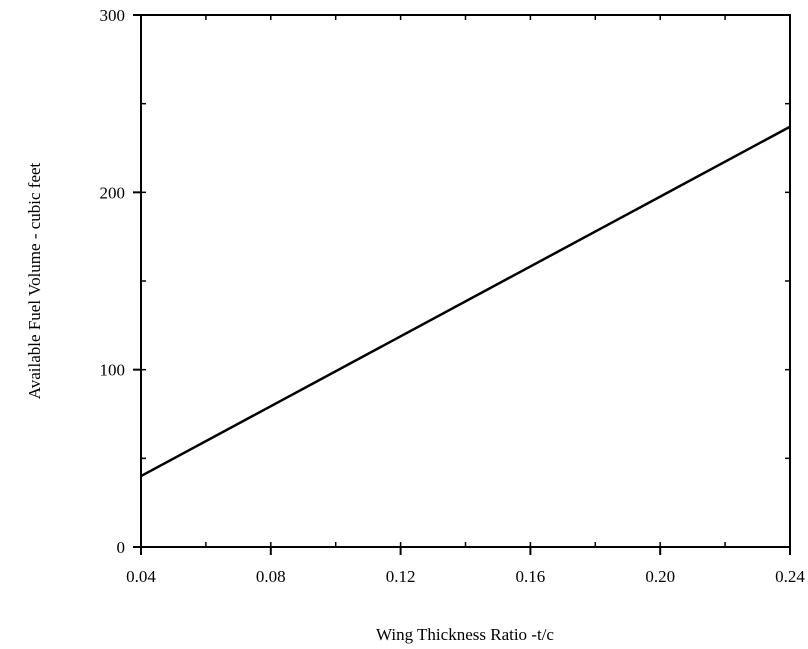  What do you see at coordinates (141, 576) in the screenshot?
I see `x-tick-label: 0.04` at bounding box center [141, 576].